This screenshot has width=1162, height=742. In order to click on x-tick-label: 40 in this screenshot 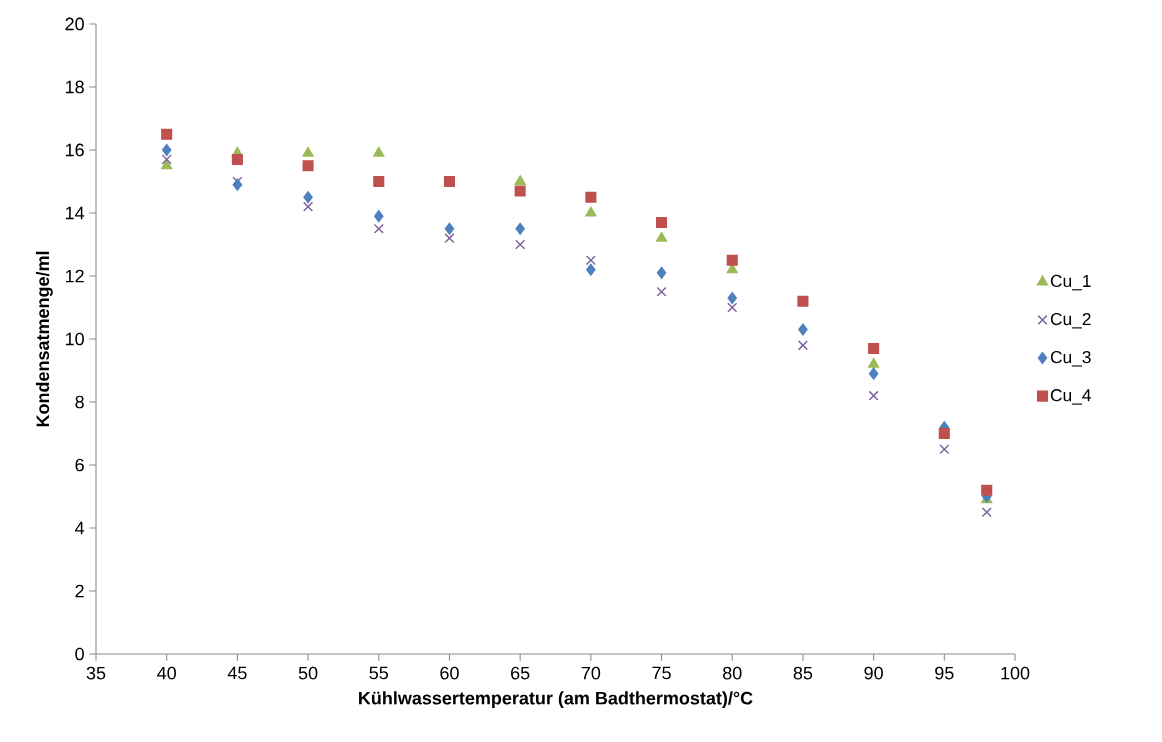, I will do `click(166, 673)`.